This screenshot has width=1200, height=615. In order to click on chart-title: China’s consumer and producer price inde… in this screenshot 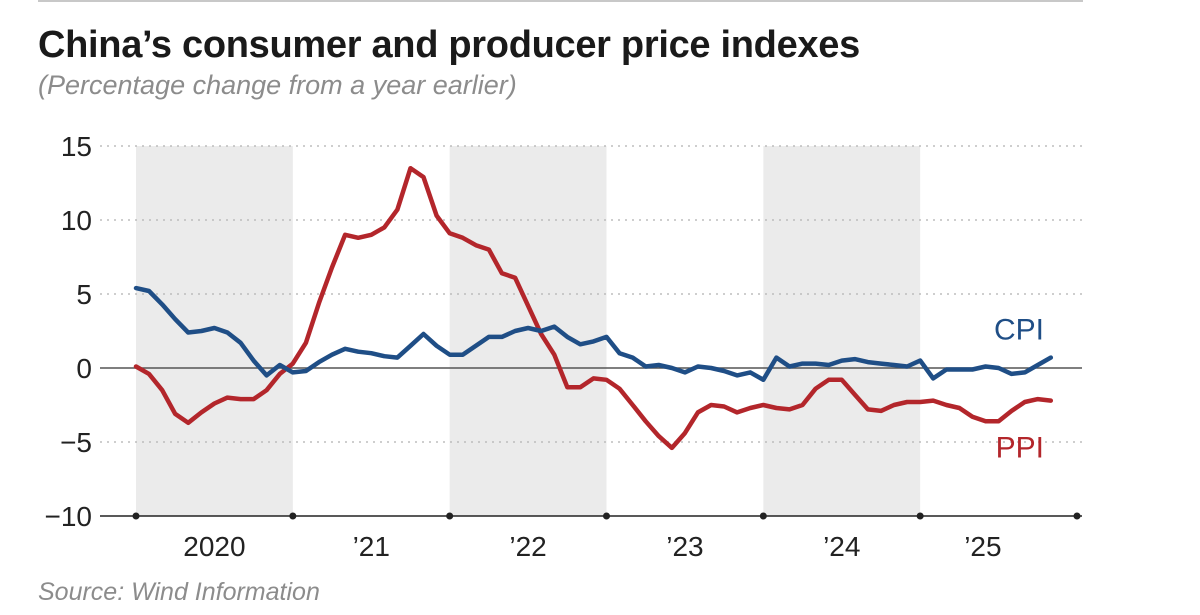, I will do `click(449, 45)`.